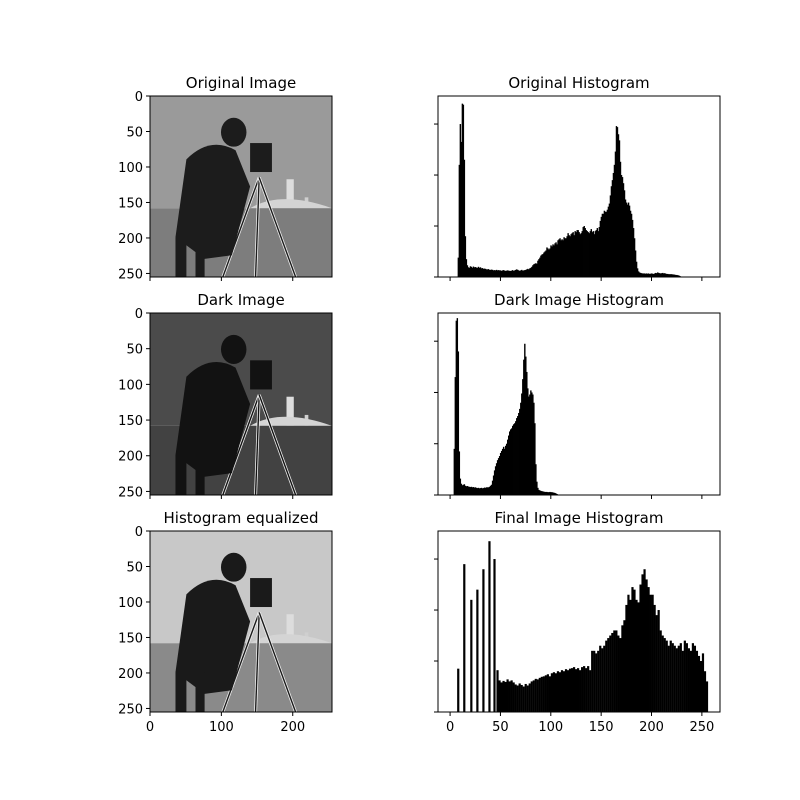 The image size is (800, 800). I want to click on histogram-panel: Original Histogram, so click(577, 177).